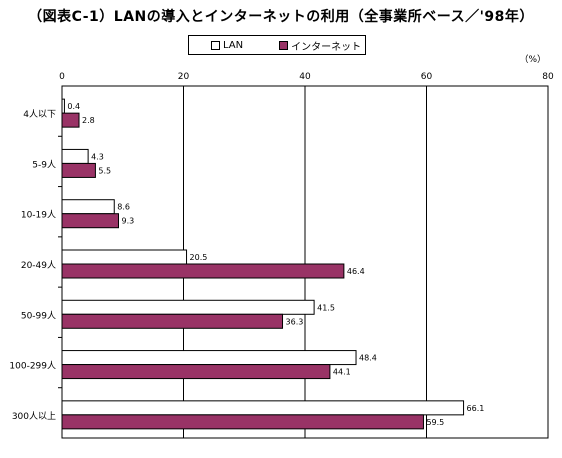 Image resolution: width=562 pixels, height=458 pixels. What do you see at coordinates (44, 164) in the screenshot?
I see `category-label: 5-9人` at bounding box center [44, 164].